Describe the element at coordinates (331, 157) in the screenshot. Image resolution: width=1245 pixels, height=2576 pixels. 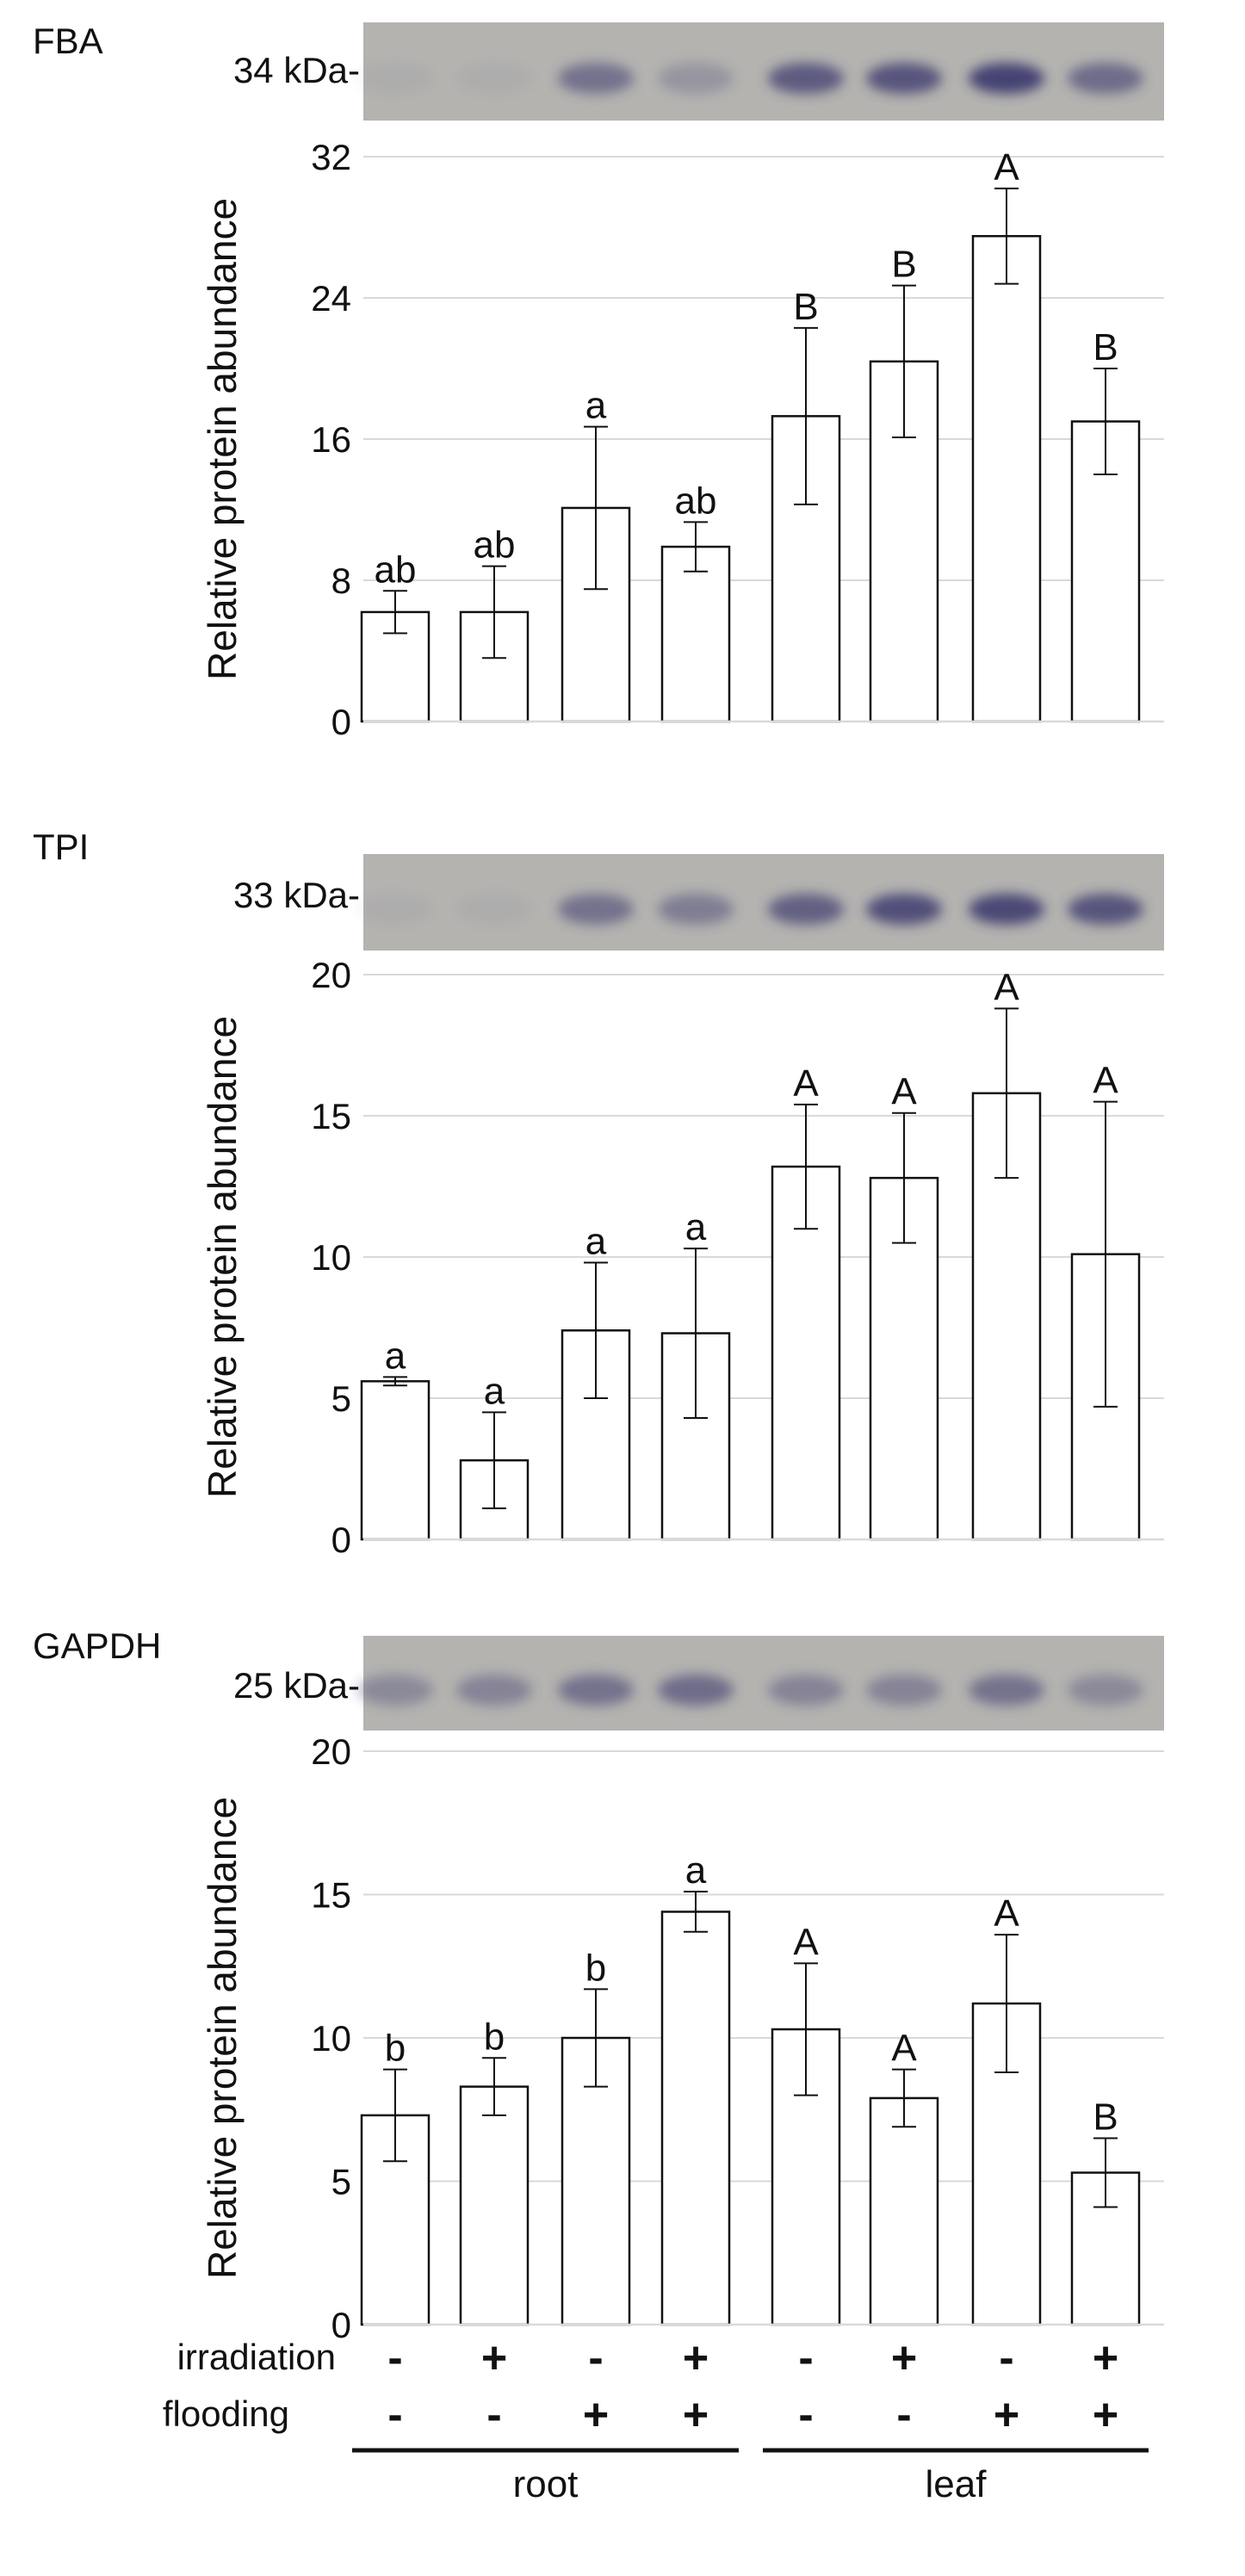
I see `y-tick-label: 32` at that location.